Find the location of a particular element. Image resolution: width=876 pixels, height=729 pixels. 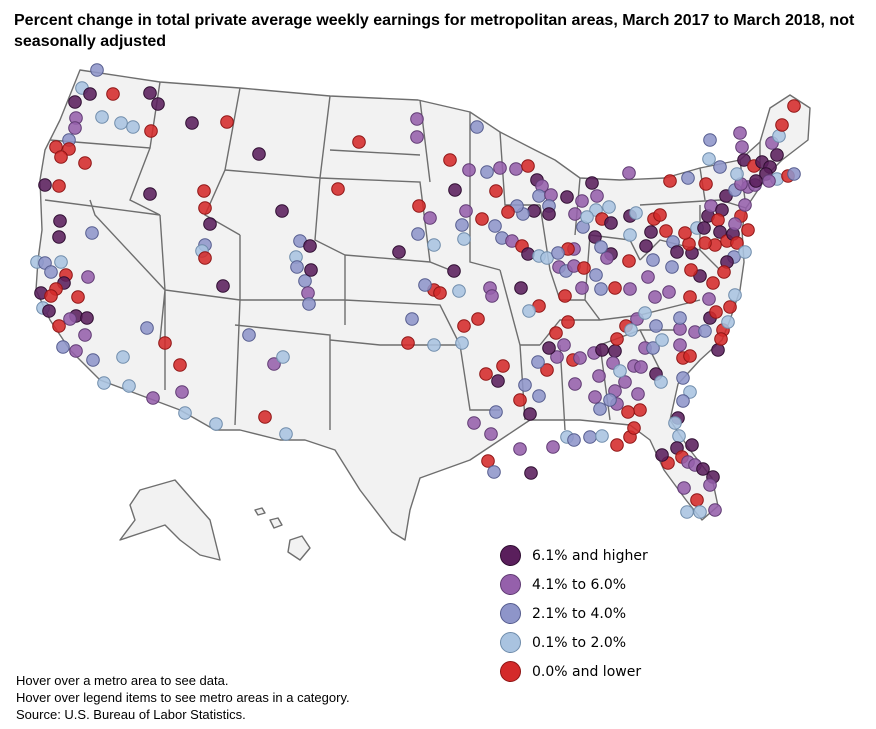

legend-item-c4: 4.1% to 6.0% is located at coordinates (610, 588).